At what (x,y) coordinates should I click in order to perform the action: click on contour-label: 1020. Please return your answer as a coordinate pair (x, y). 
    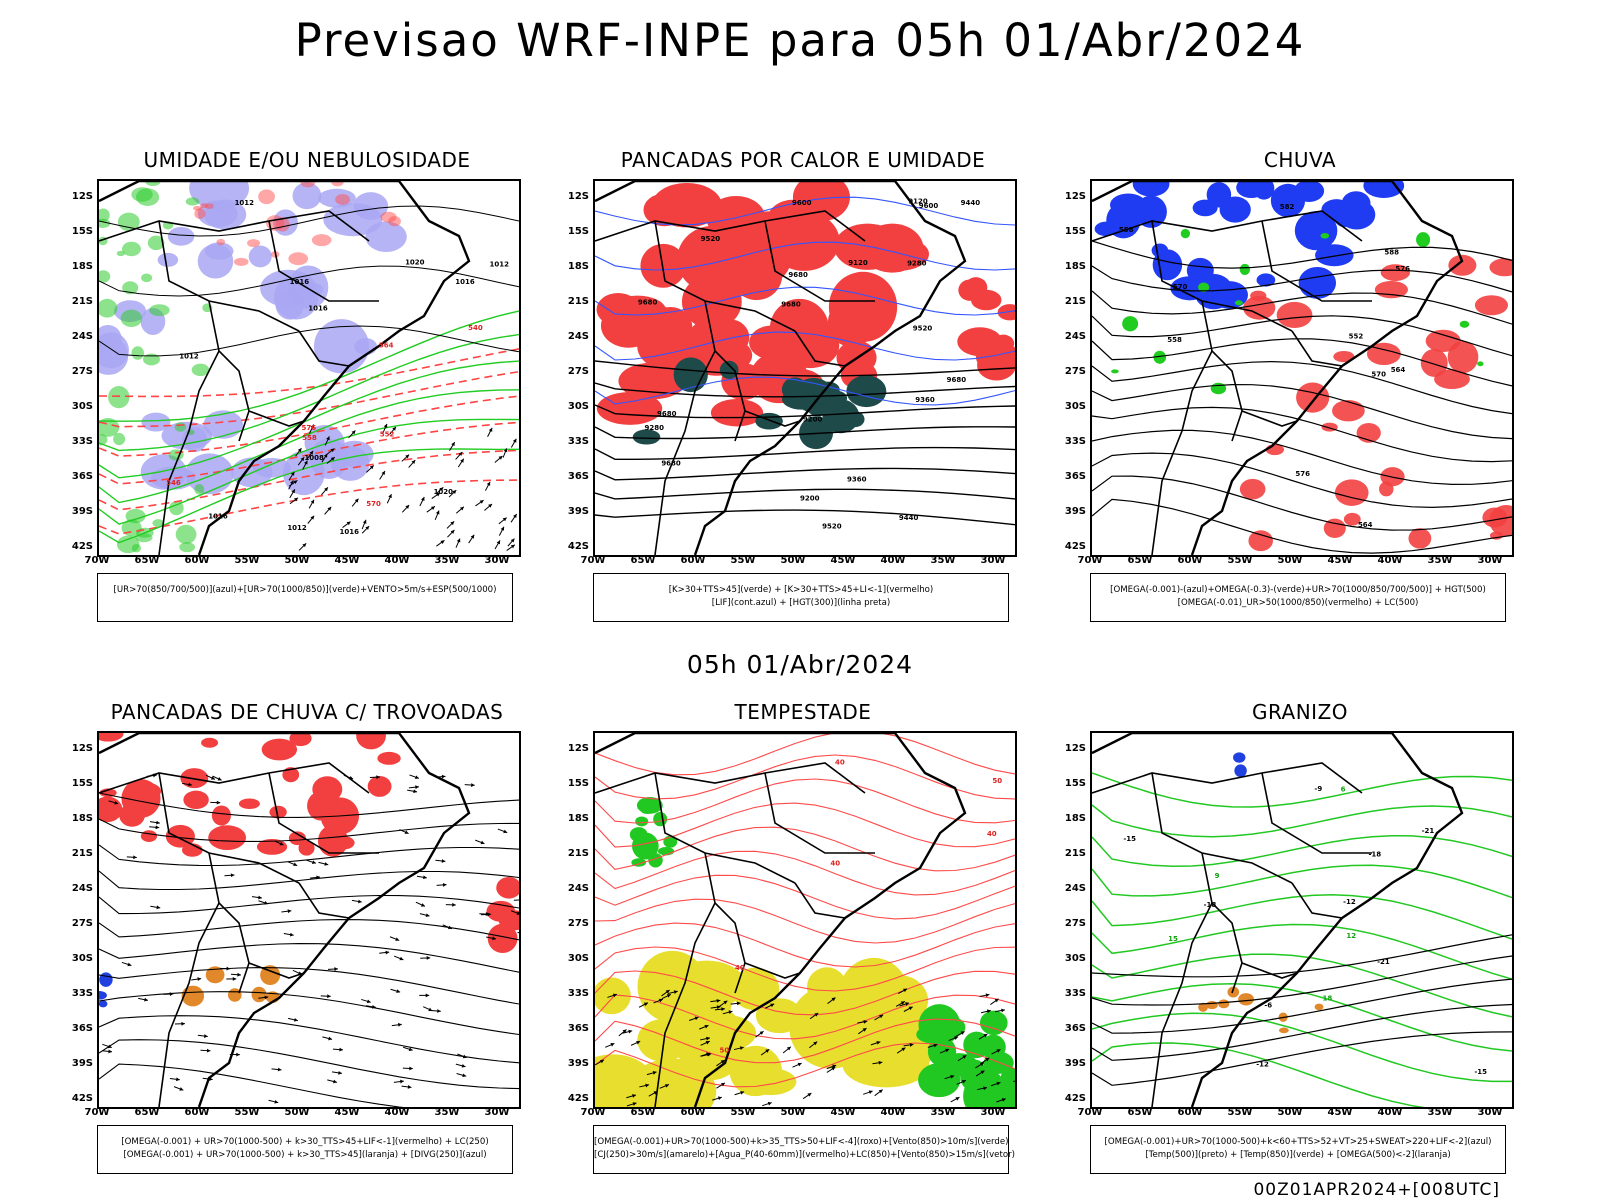
    Looking at the image, I should click on (444, 492).